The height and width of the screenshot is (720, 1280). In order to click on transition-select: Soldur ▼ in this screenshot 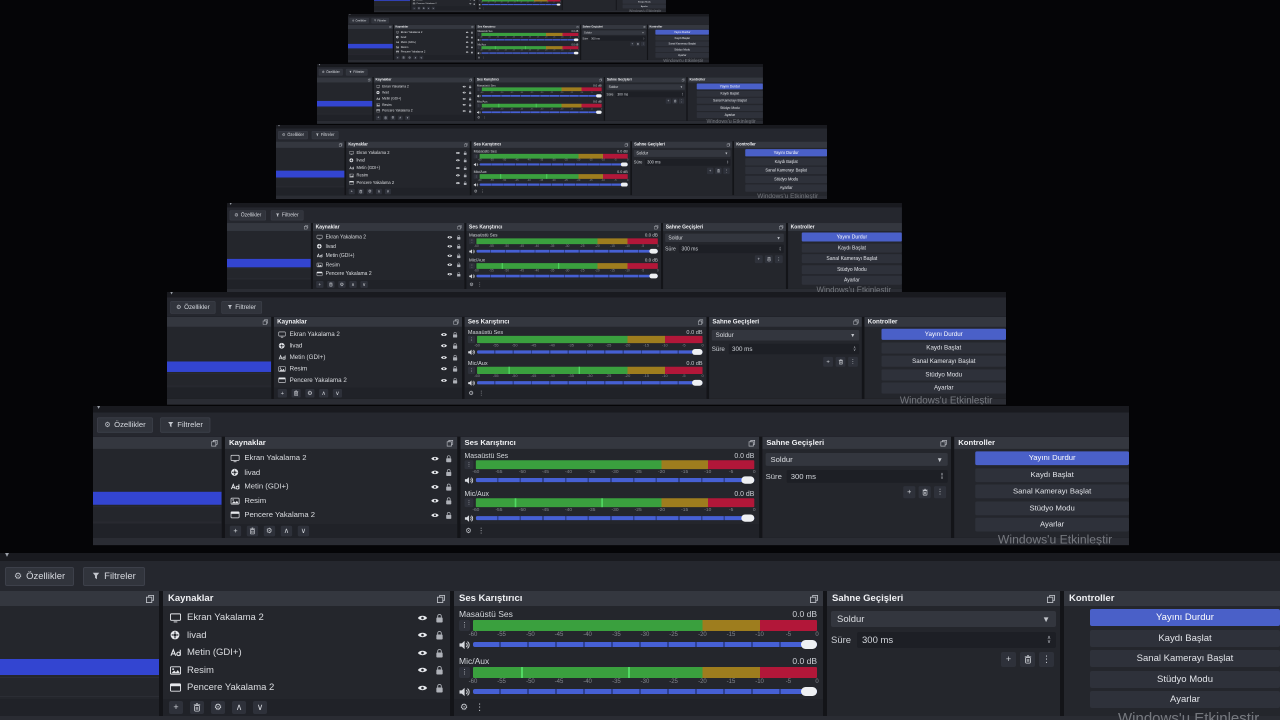, I will do `click(943, 619)`.